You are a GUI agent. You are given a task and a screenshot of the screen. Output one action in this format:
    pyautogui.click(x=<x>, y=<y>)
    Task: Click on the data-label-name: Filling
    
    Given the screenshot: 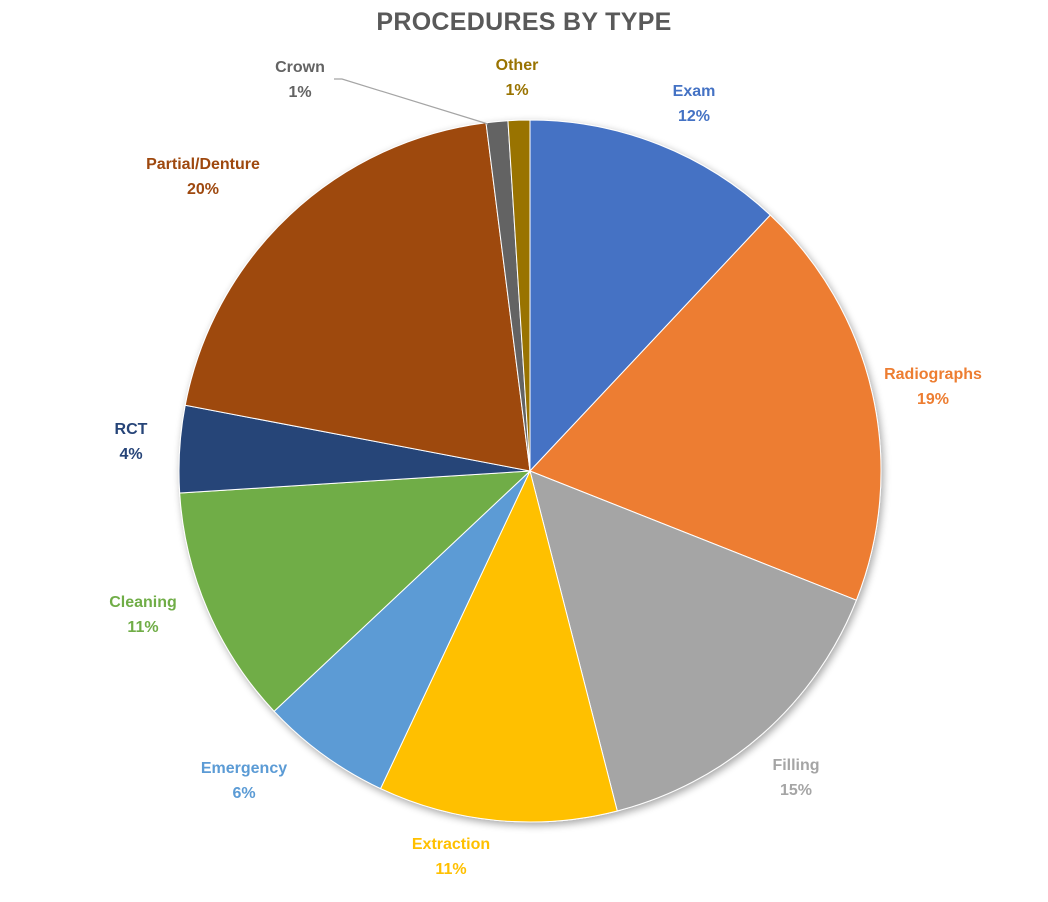 What is the action you would take?
    pyautogui.click(x=795, y=765)
    